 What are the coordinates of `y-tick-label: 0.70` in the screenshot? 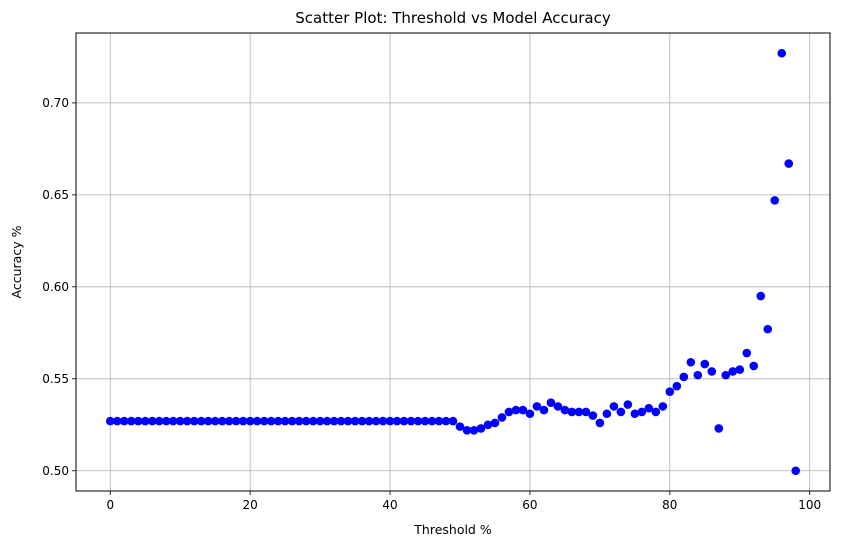 It's located at (55, 103).